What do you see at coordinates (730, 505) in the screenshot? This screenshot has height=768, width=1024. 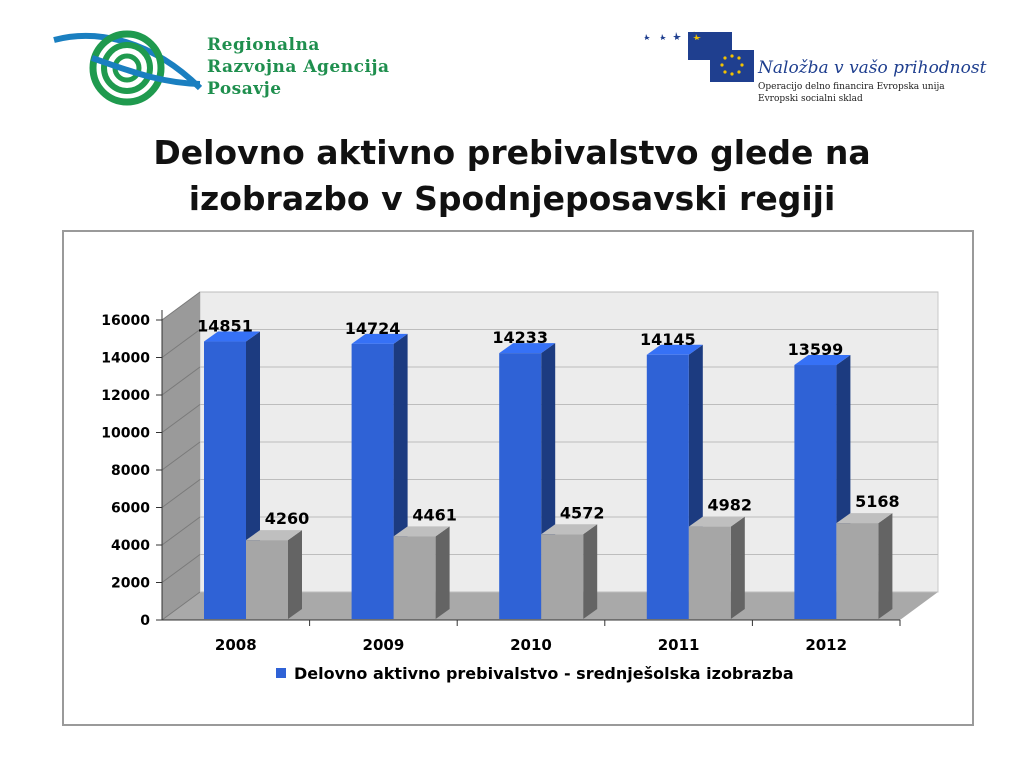 I see `data-label: 4982` at bounding box center [730, 505].